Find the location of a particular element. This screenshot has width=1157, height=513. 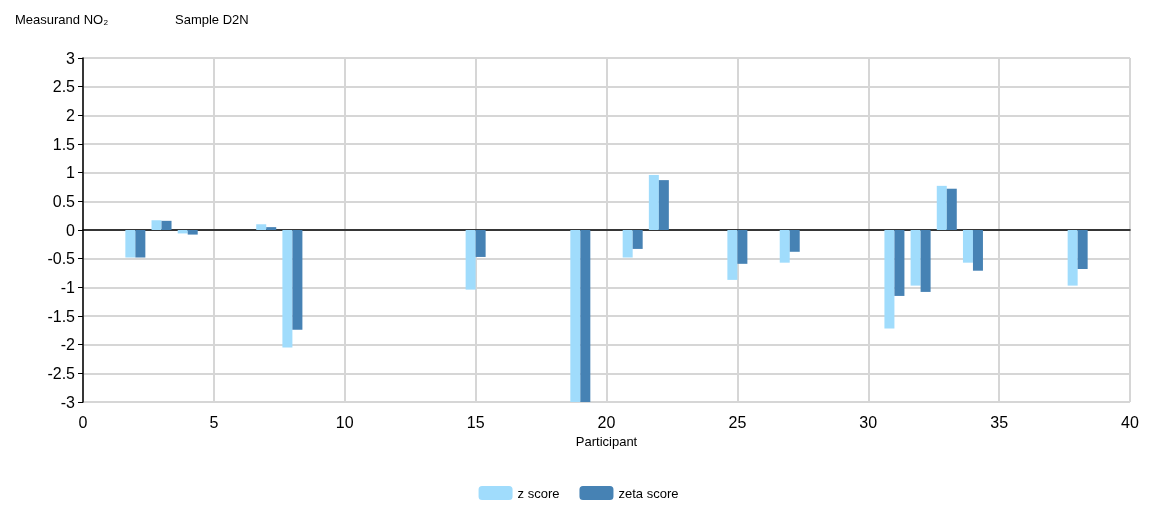

x-tick-label: 20 is located at coordinates (606, 422).